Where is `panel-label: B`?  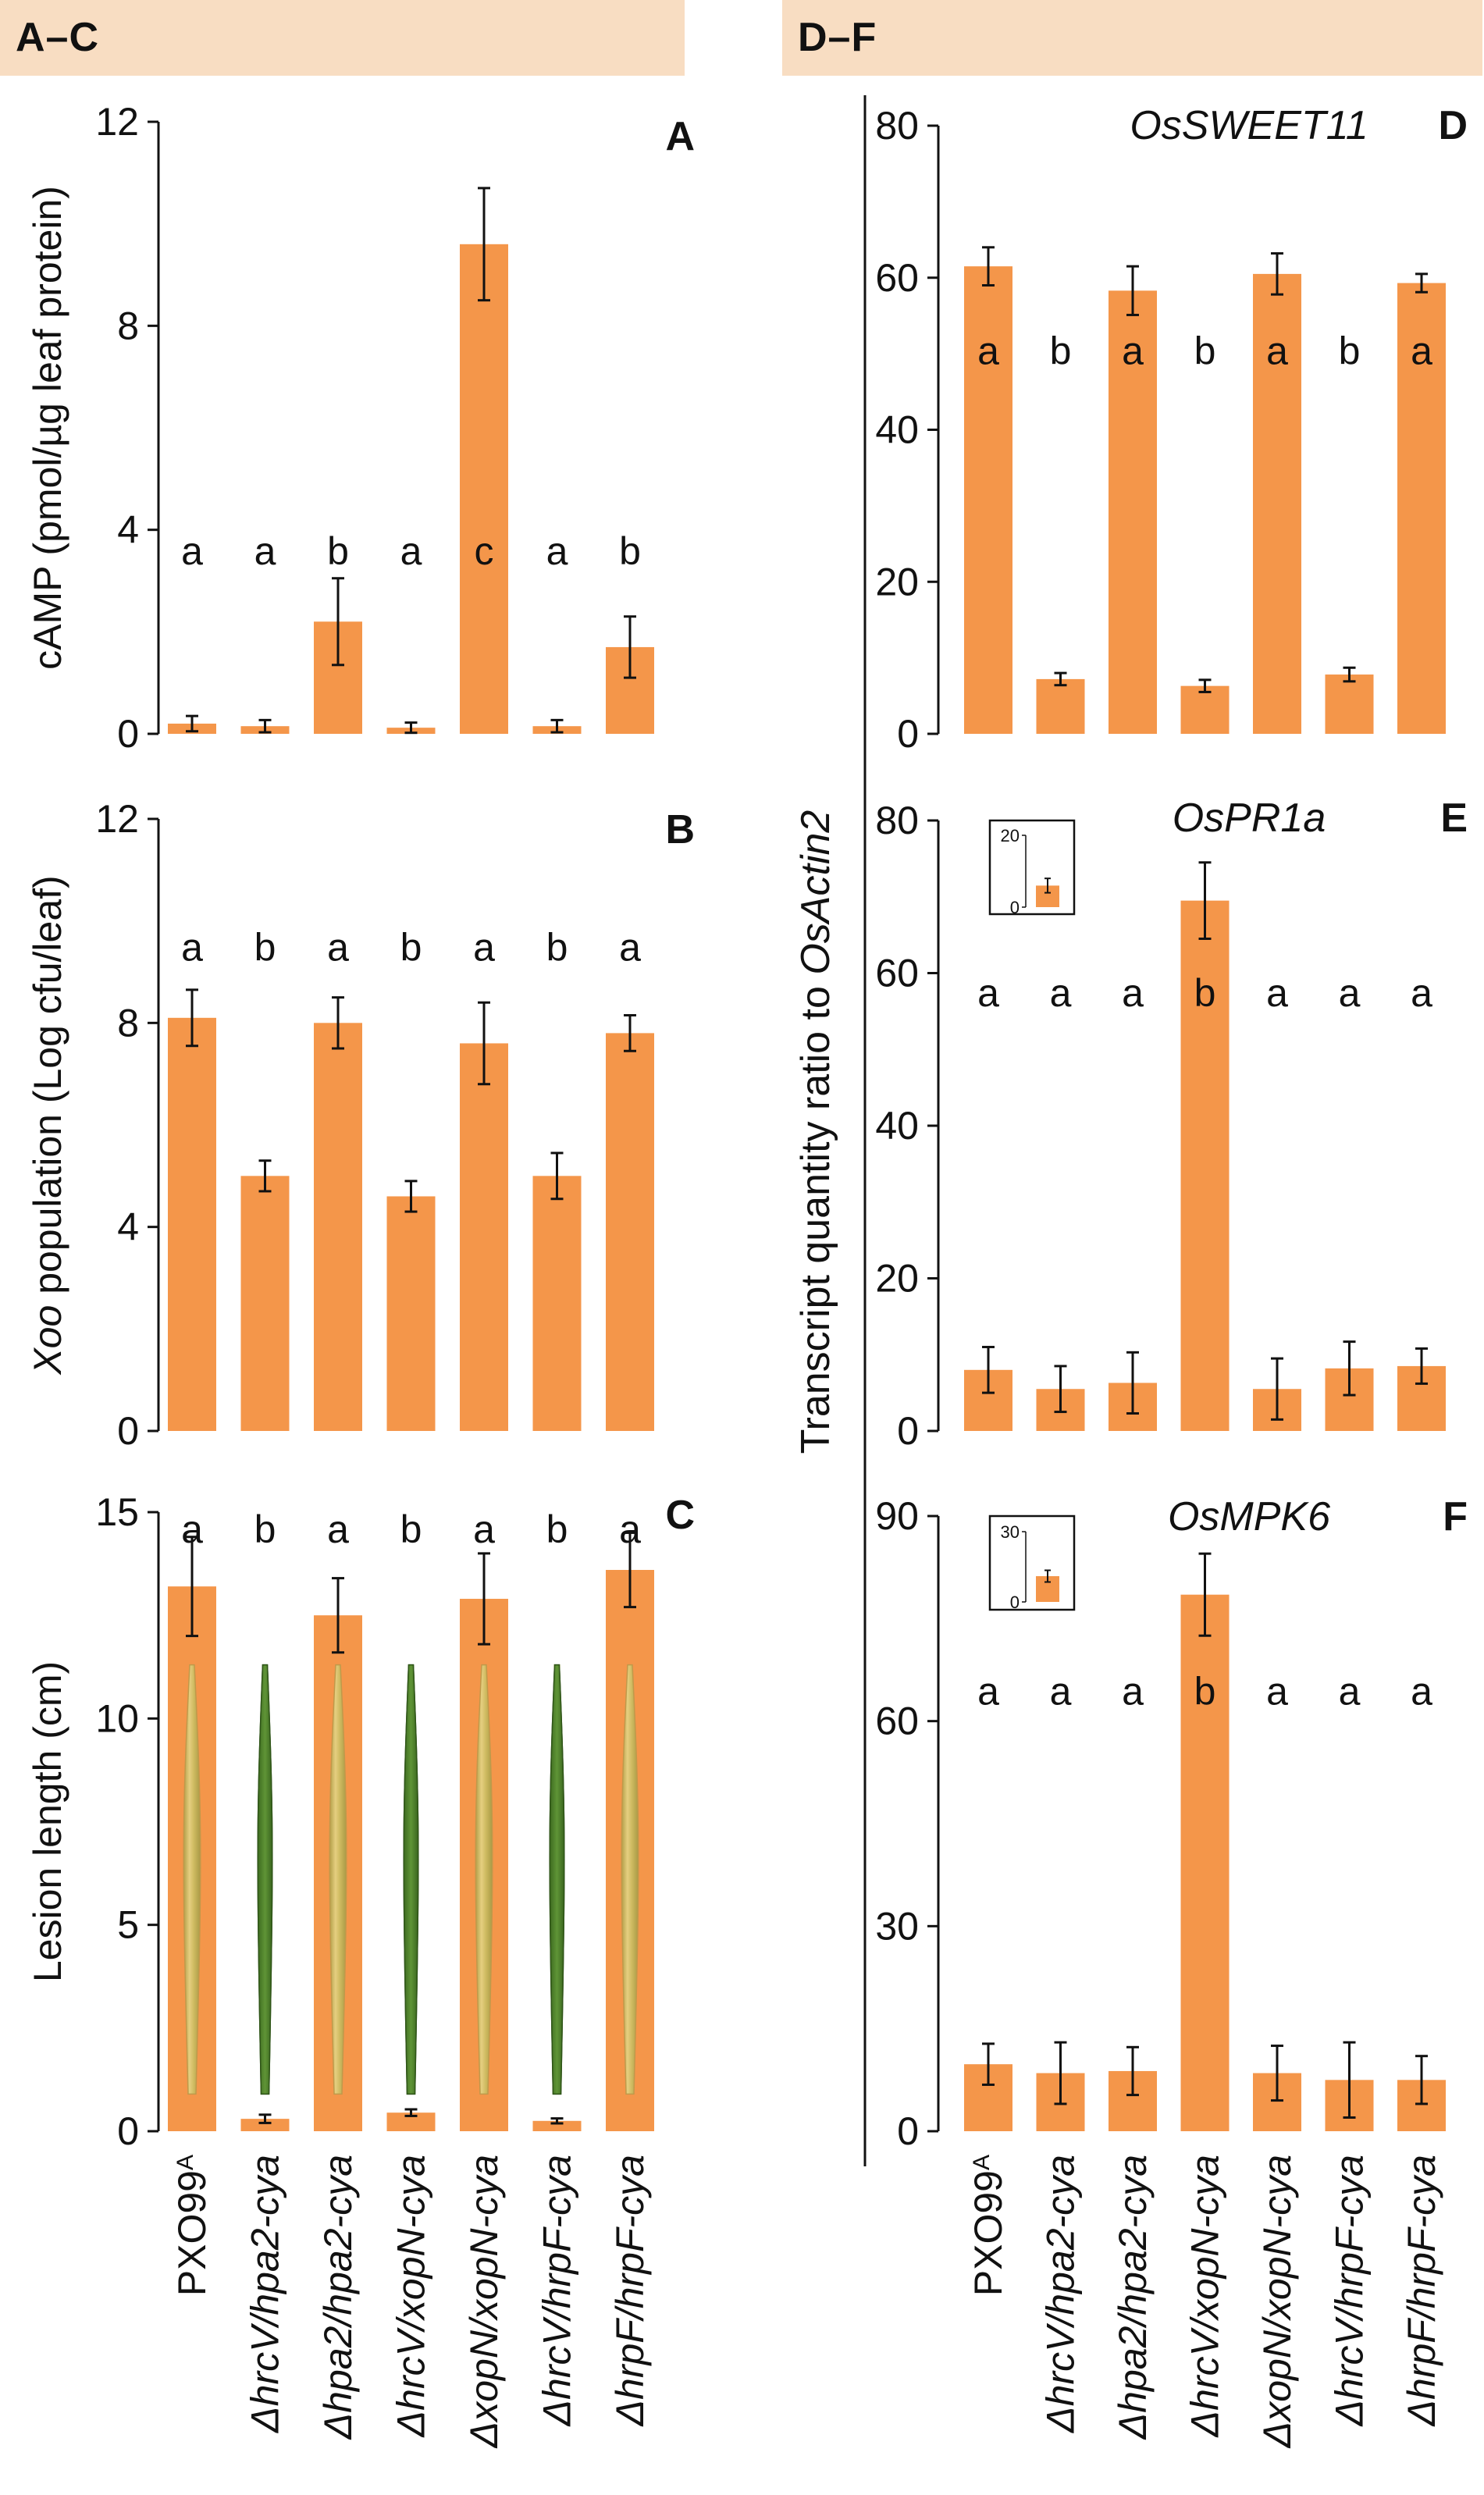
panel-label: B is located at coordinates (680, 830).